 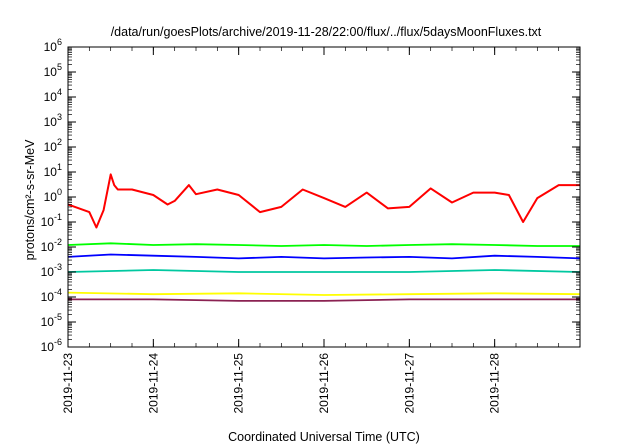 What do you see at coordinates (324, 383) in the screenshot?
I see `x-tick-label: 2019-11-26` at bounding box center [324, 383].